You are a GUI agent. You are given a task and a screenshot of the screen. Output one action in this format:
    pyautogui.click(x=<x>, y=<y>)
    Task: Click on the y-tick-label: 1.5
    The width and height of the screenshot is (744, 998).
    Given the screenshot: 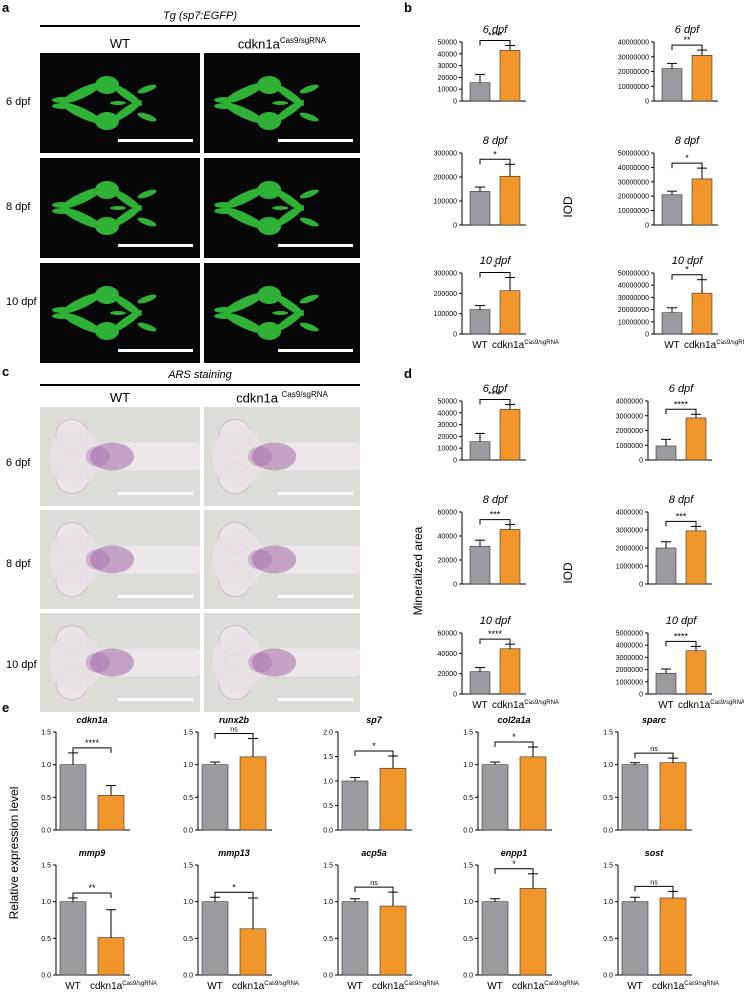 What is the action you would take?
    pyautogui.click(x=46, y=866)
    